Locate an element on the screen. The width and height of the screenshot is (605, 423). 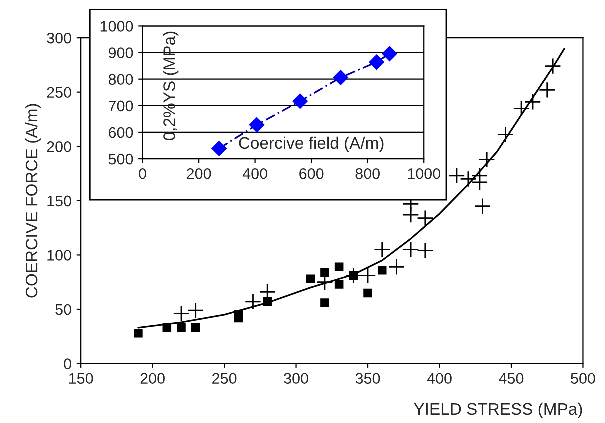
x-tick-label: 0 is located at coordinates (142, 174).